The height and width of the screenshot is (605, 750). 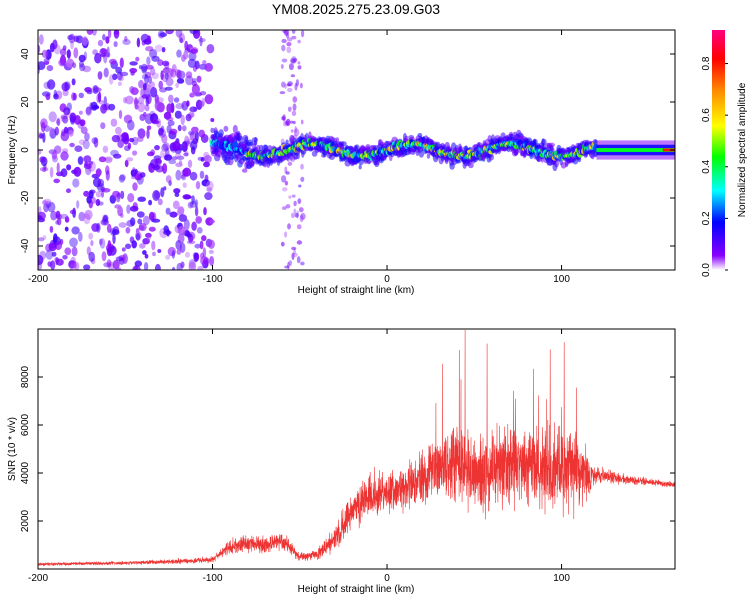 I want to click on spectrogram-y-tick-label: 20, so click(x=25, y=102).